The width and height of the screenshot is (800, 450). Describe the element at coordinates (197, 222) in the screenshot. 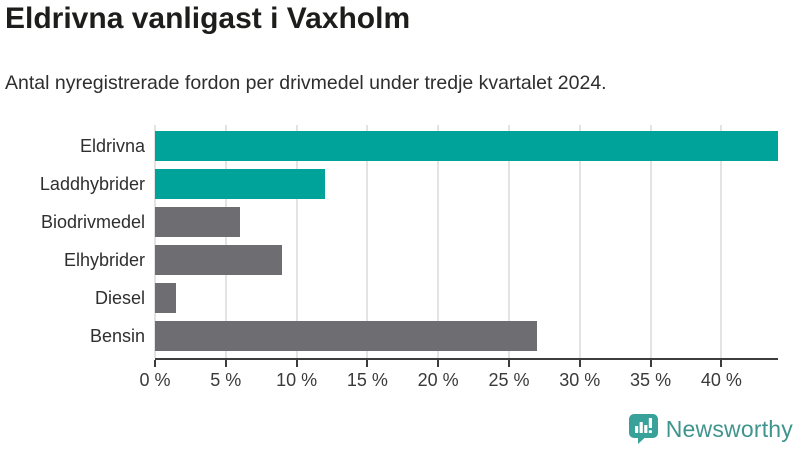

I see `bar-biodrivmedel` at that location.